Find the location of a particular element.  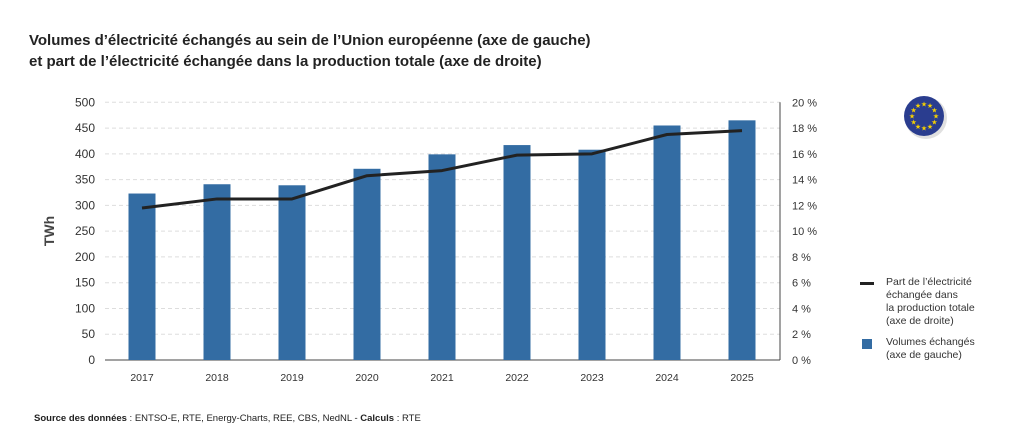

calc-text: : RTE is located at coordinates (407, 418).